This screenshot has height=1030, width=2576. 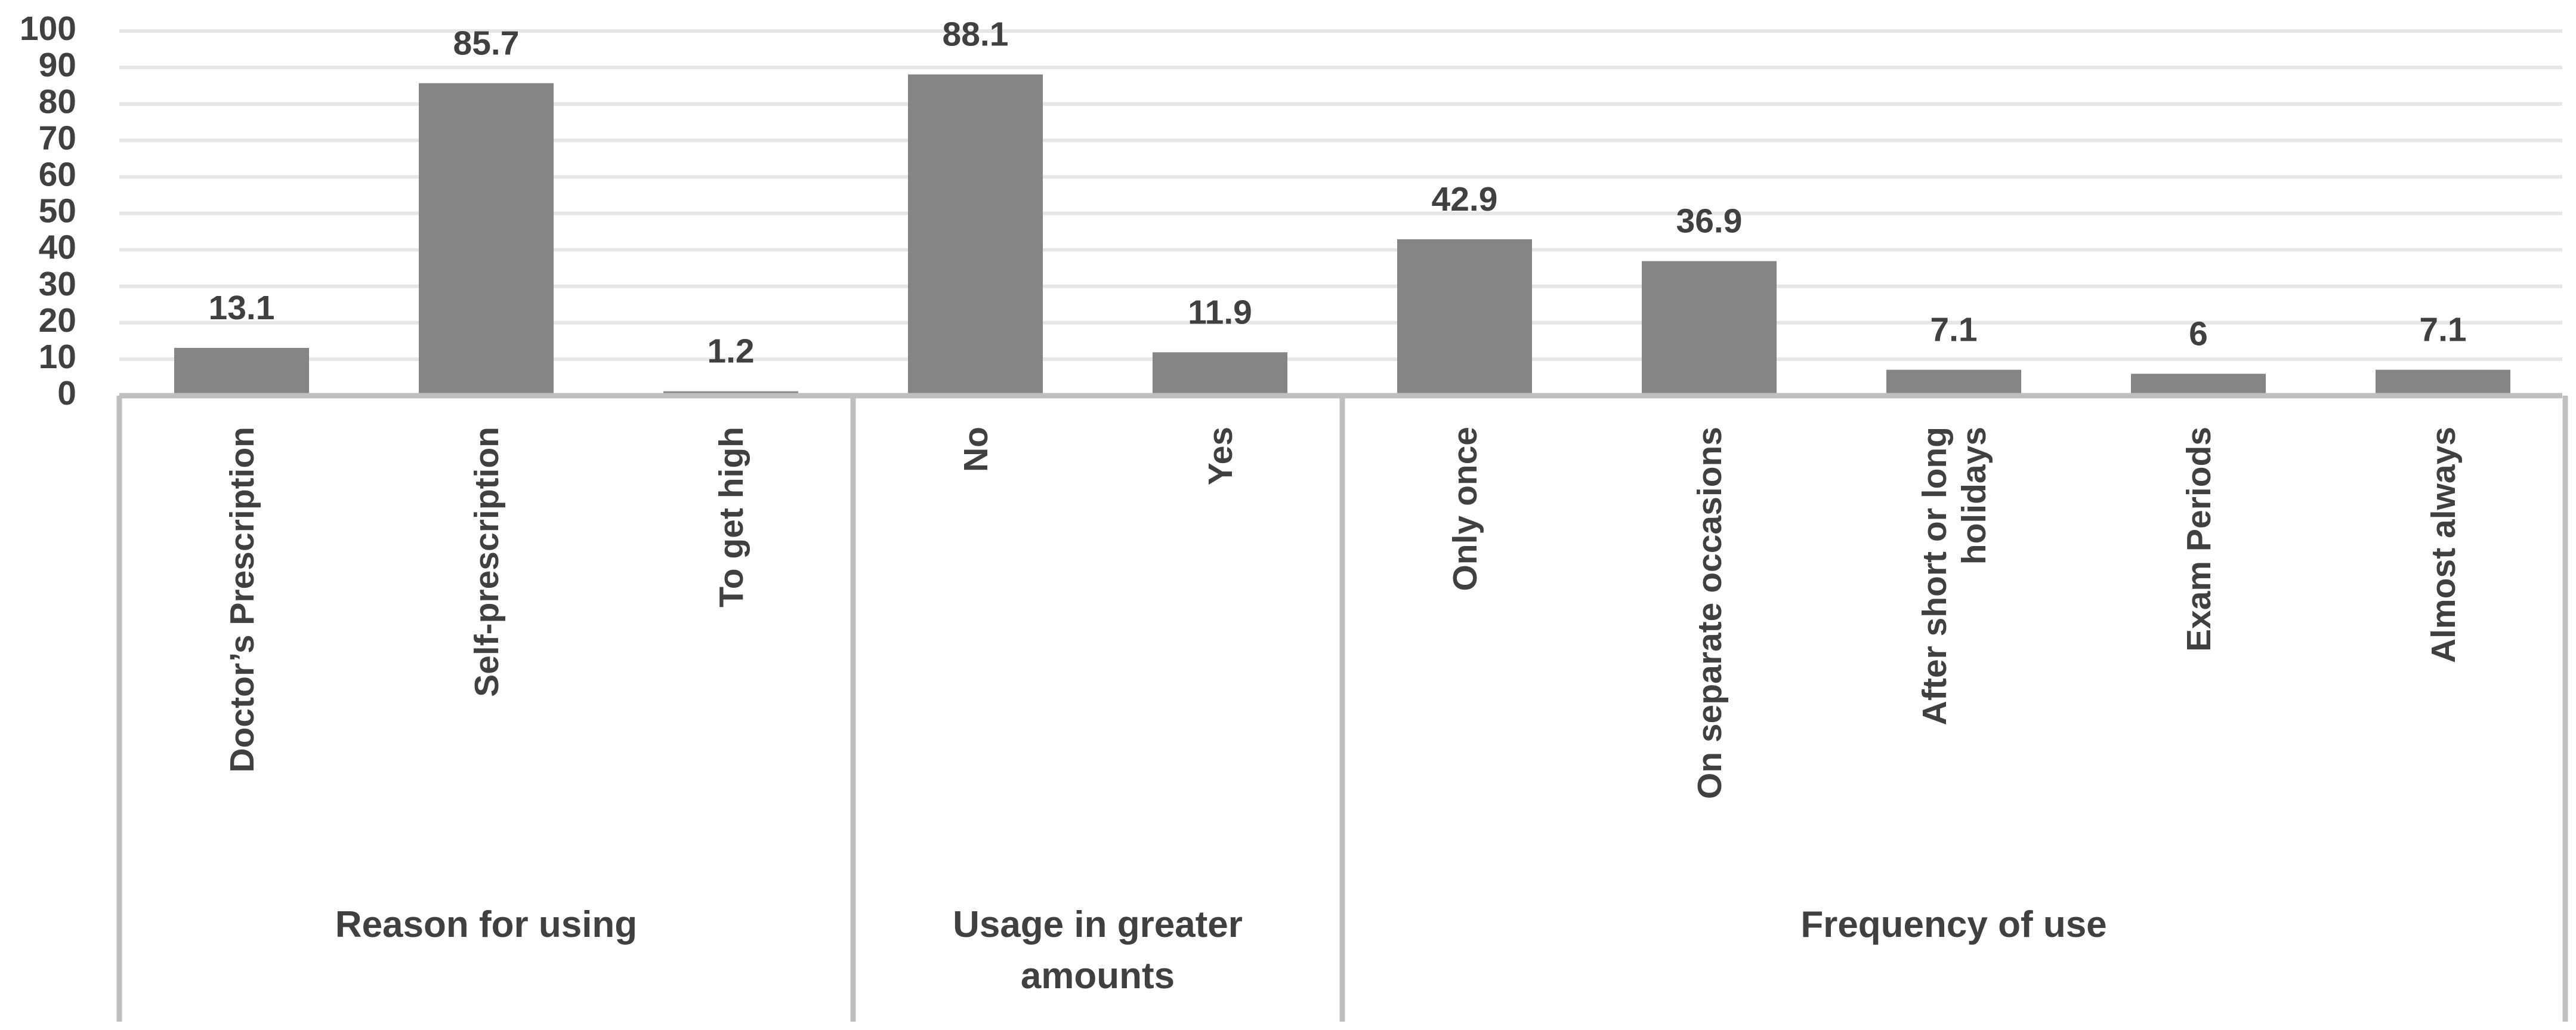 What do you see at coordinates (57, 138) in the screenshot?
I see `y-tick-label: 70` at bounding box center [57, 138].